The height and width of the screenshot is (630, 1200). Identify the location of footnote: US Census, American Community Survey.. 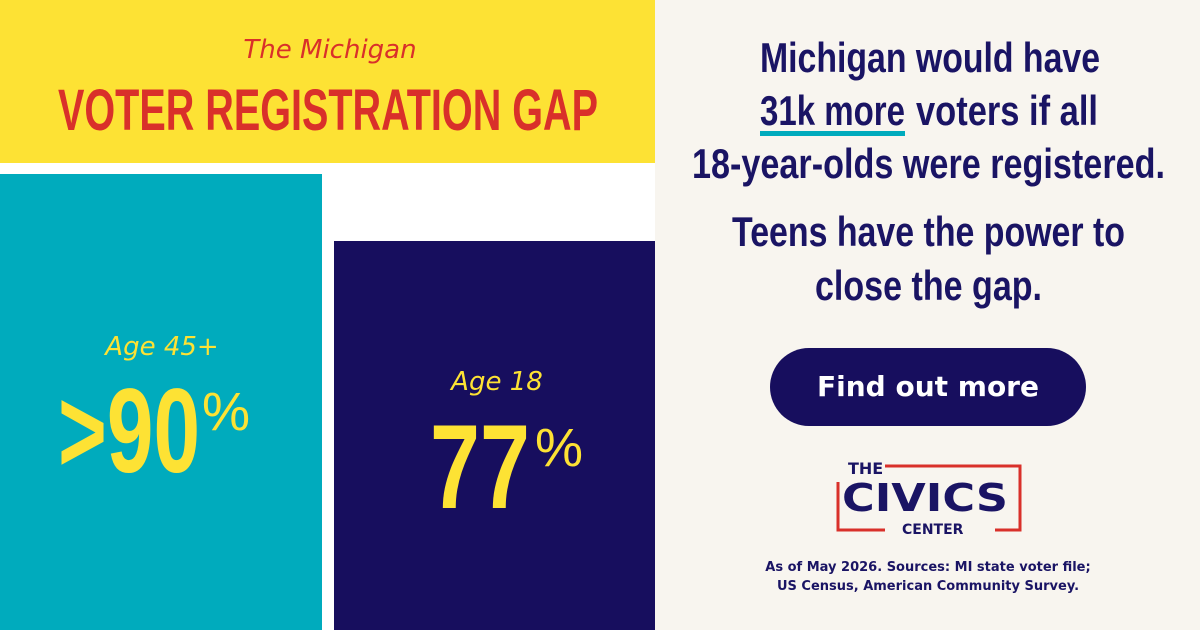
(928, 586).